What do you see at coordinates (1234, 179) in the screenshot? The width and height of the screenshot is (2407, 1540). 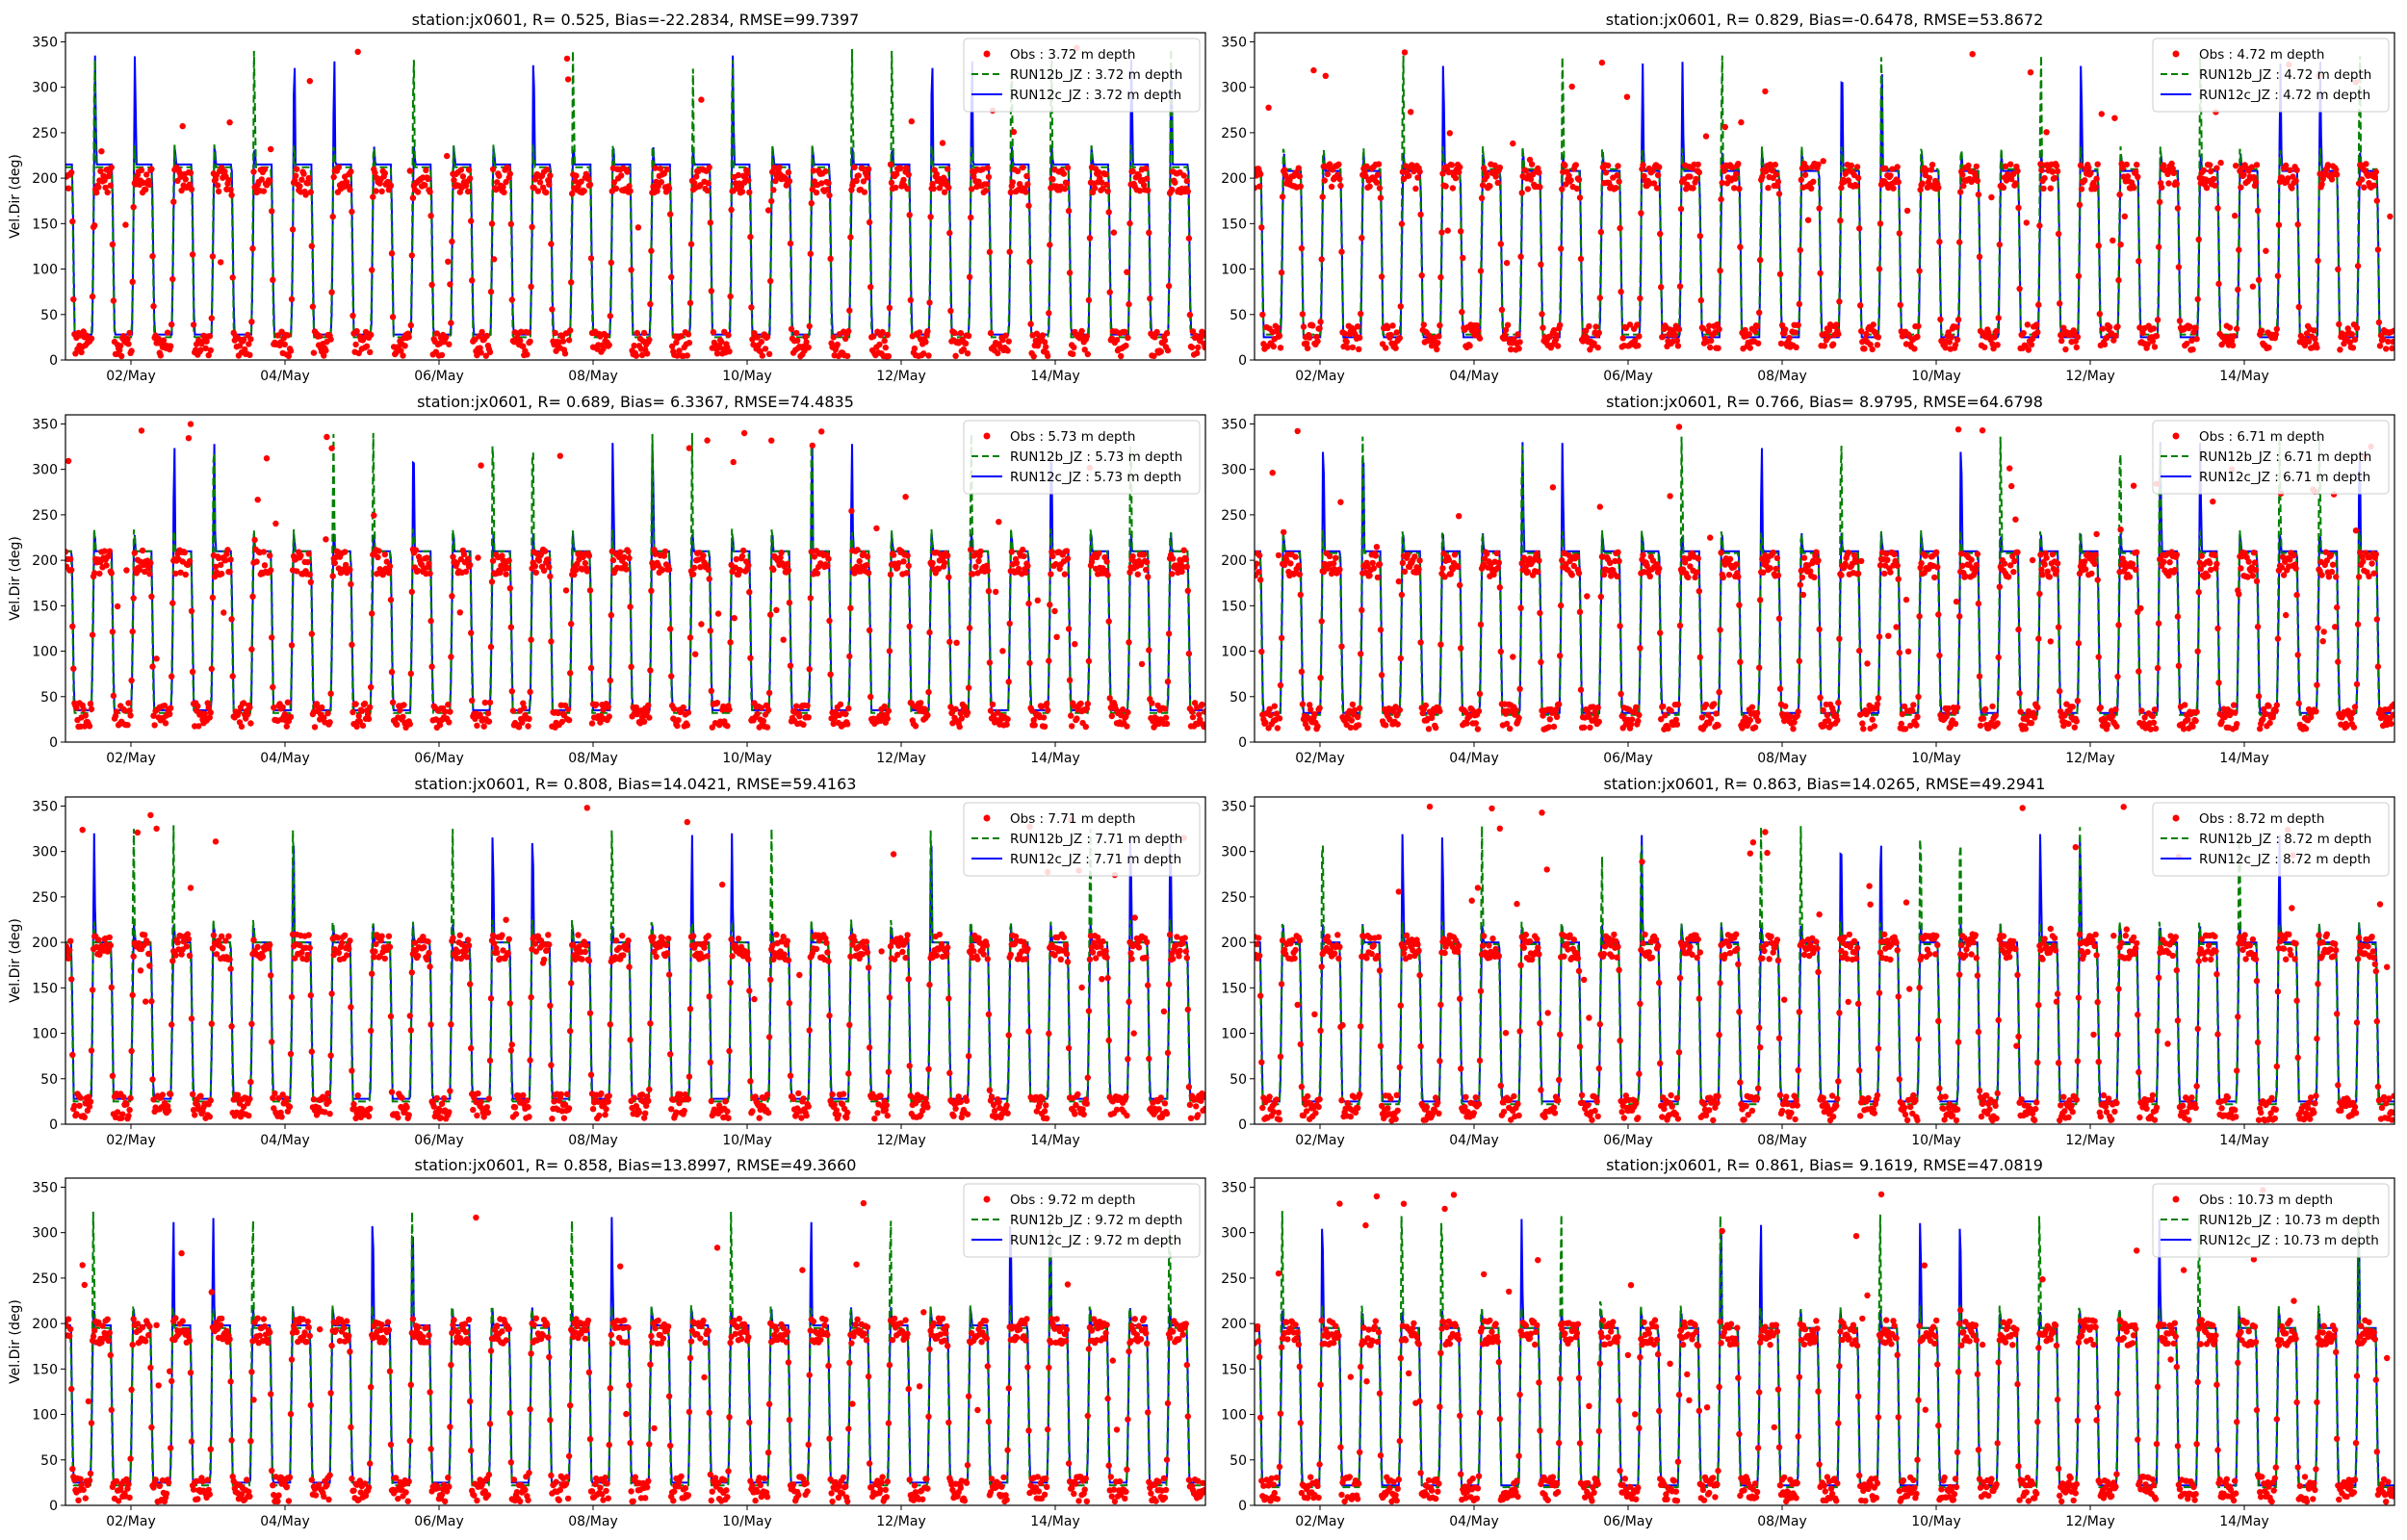 I see `y-tick-label: 200` at bounding box center [1234, 179].